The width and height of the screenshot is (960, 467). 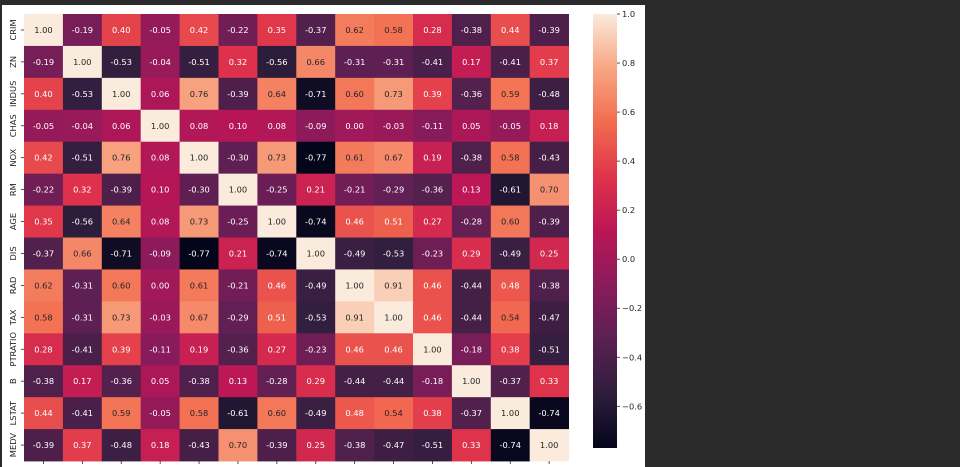 I want to click on cell-value-label: -0.28, so click(x=276, y=381).